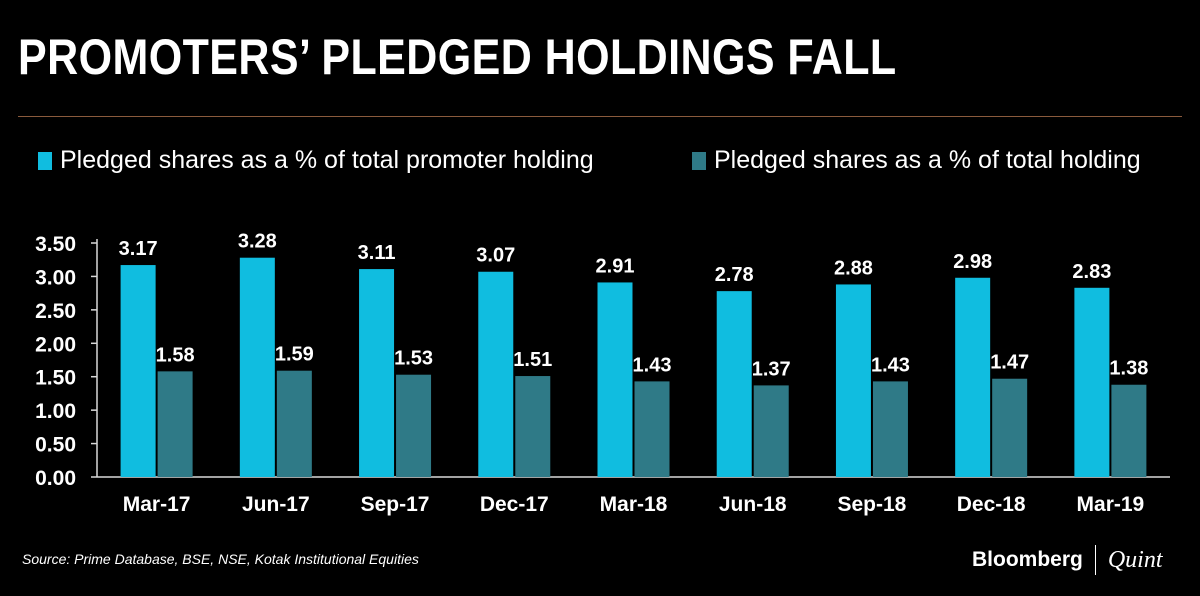  I want to click on brand-logo: Bloomberg Quint, so click(1067, 560).